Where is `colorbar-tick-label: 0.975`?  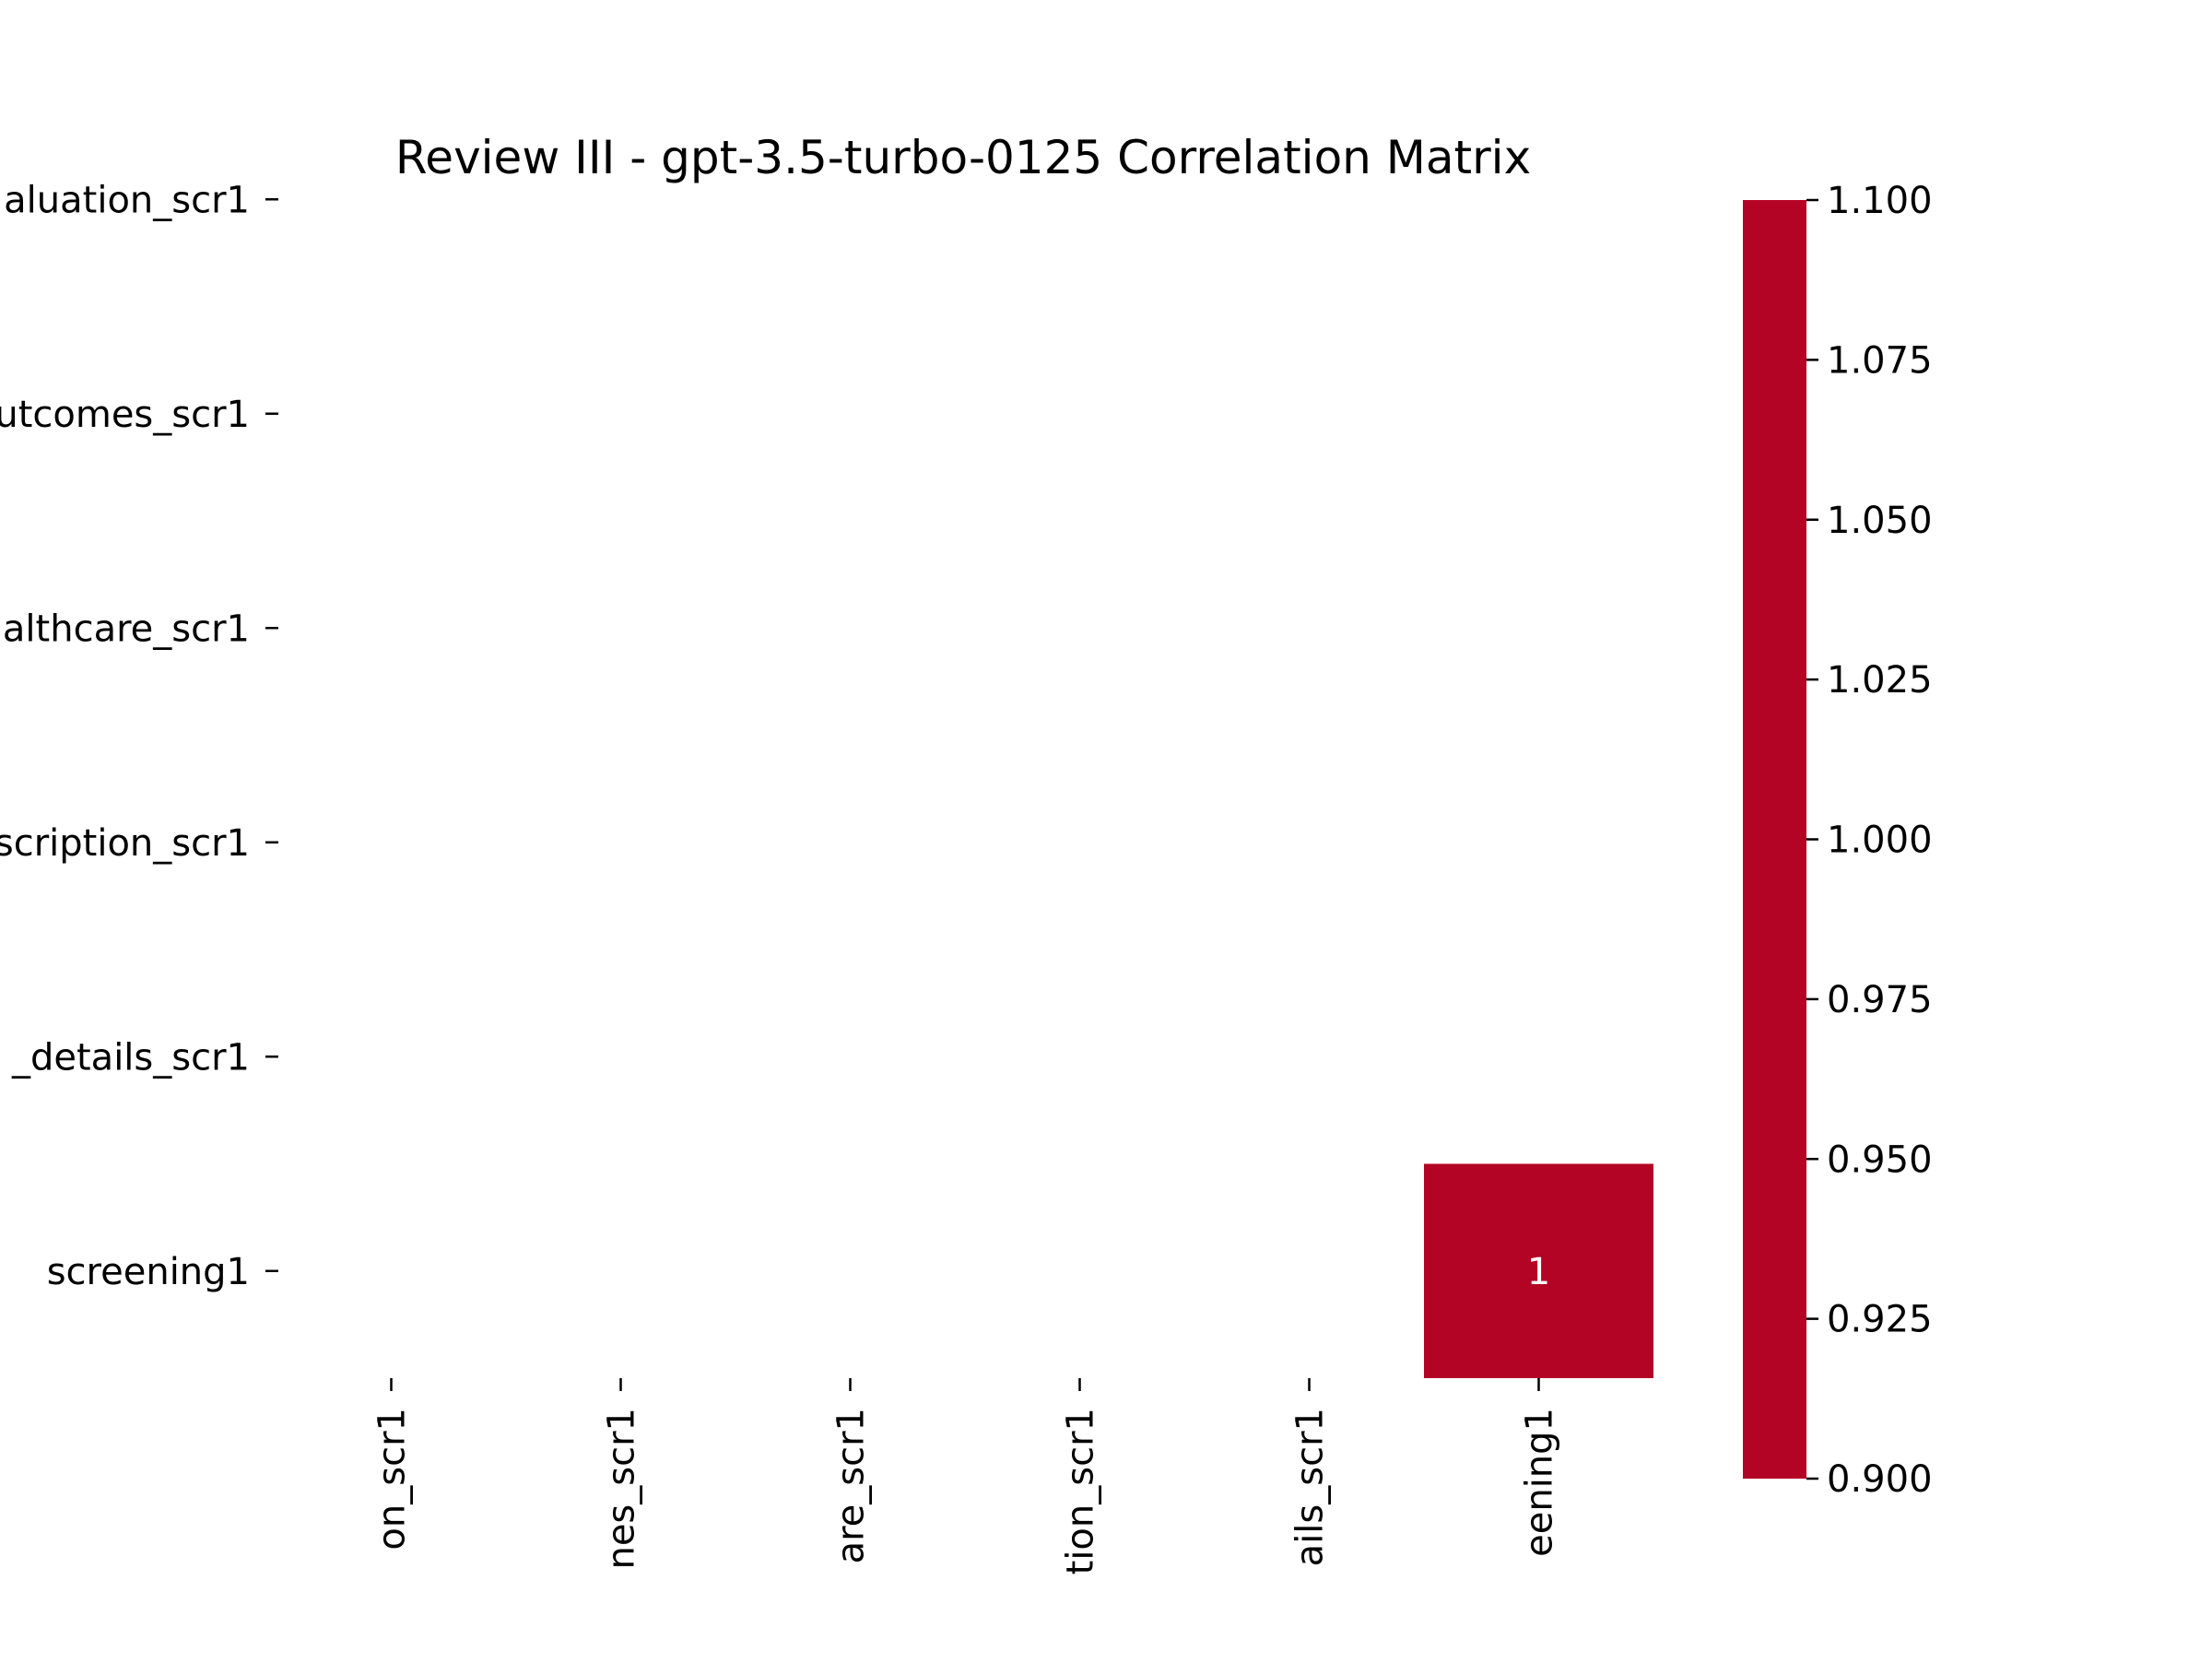
colorbar-tick-label: 0.975 is located at coordinates (1880, 1000).